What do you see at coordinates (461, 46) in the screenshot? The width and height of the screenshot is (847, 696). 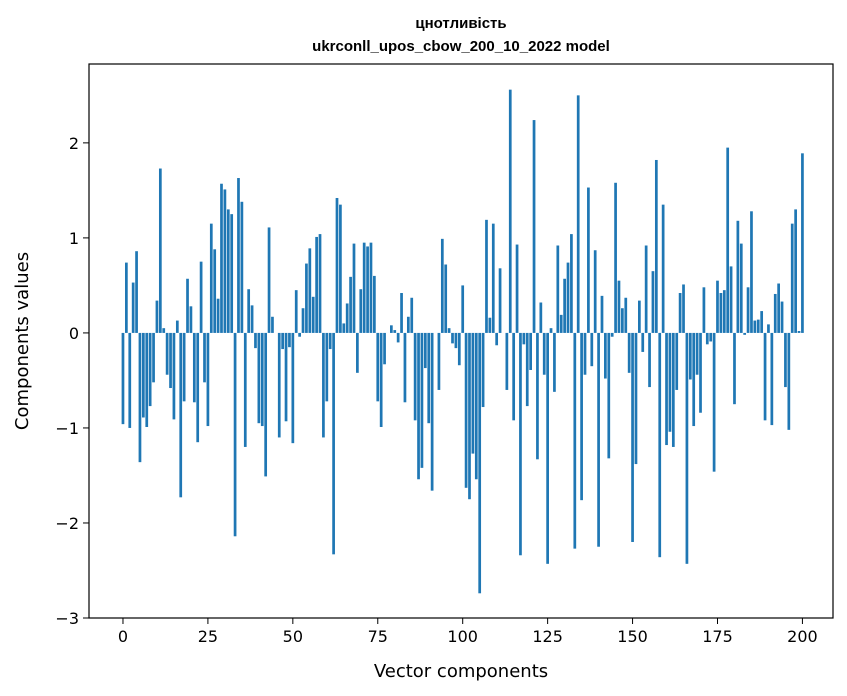 I see `chart-title-line-2: ukrconll_upos_cbow_200_10_2022 model` at bounding box center [461, 46].